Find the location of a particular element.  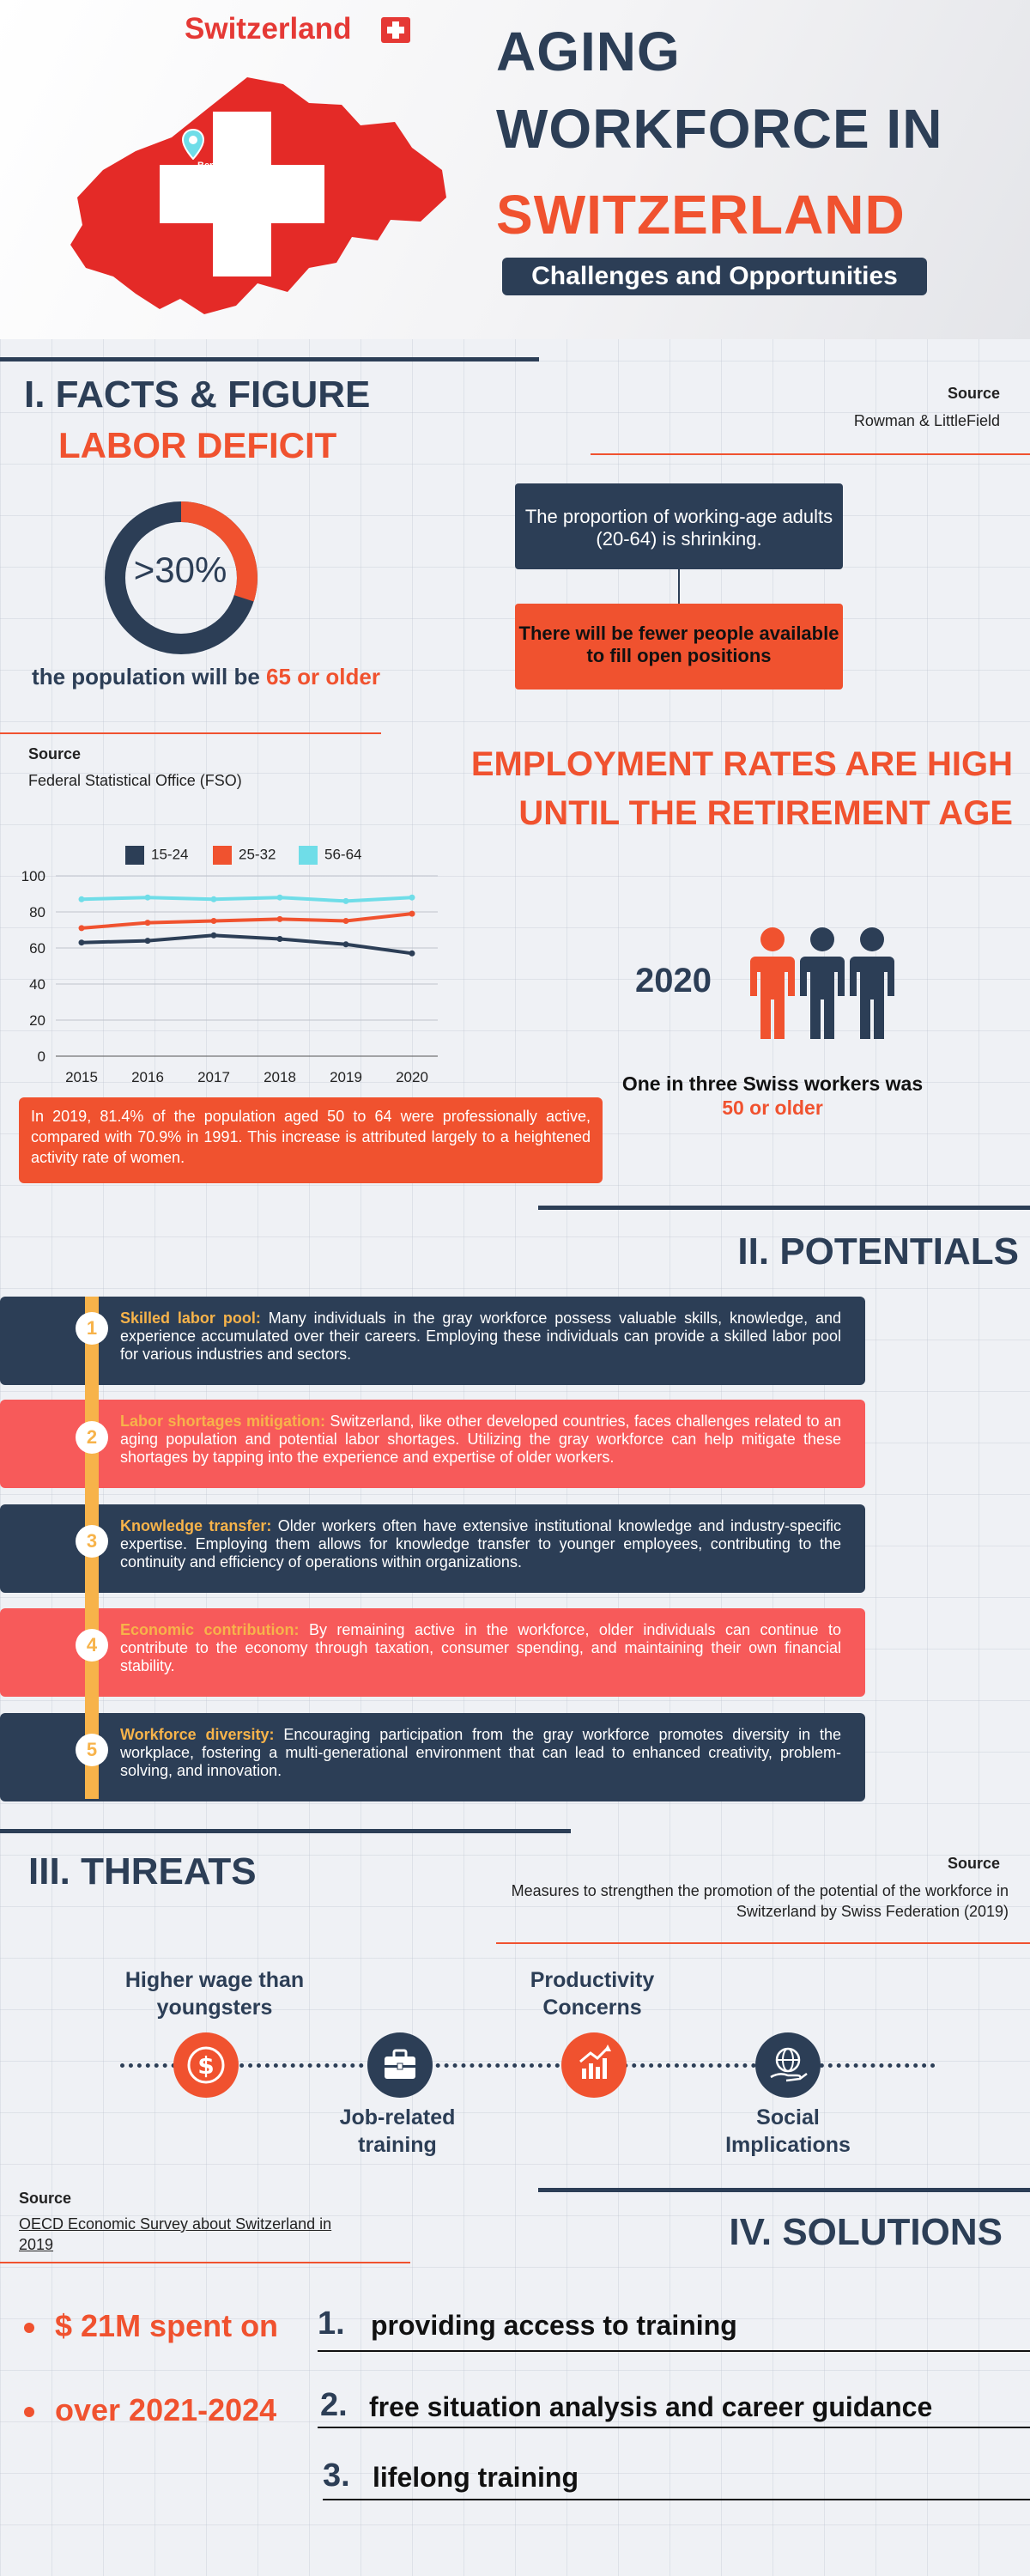

three-workers-icon is located at coordinates (822, 983).